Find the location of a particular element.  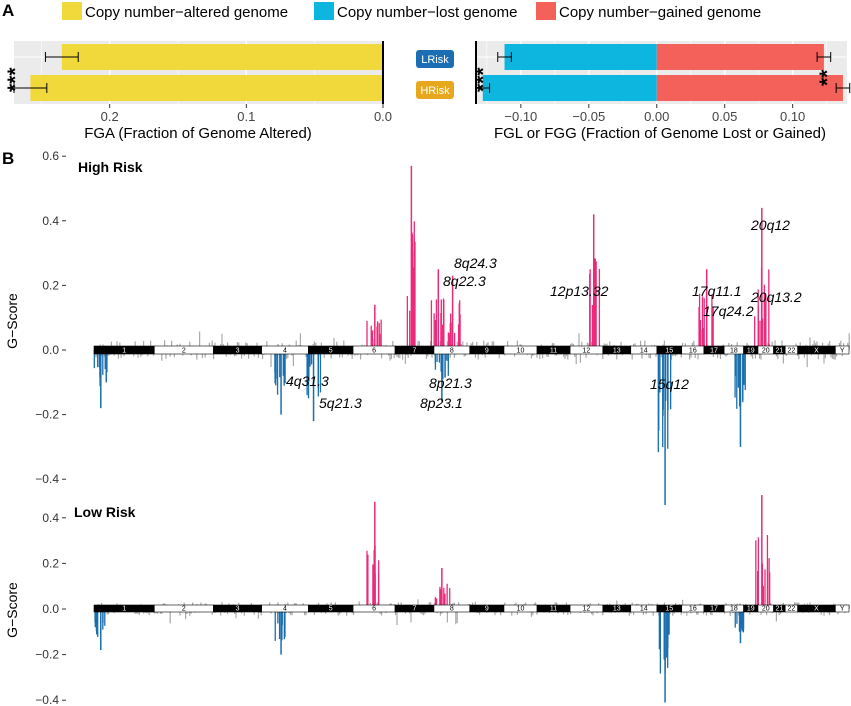

high-chromosome-label-19: 19 is located at coordinates (751, 351).